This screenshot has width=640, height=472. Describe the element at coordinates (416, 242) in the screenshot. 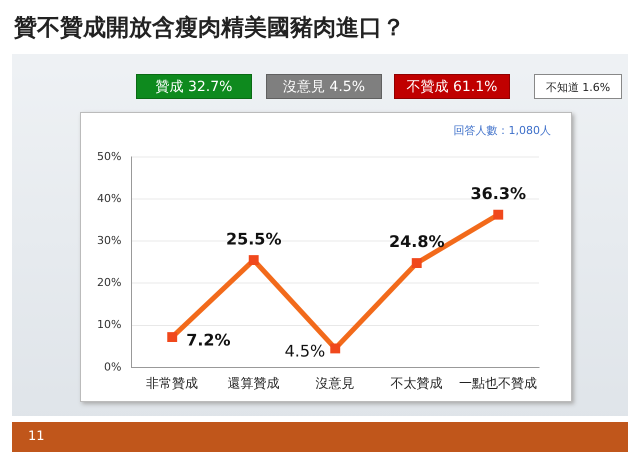

I see `data-label: 24.8%` at that location.